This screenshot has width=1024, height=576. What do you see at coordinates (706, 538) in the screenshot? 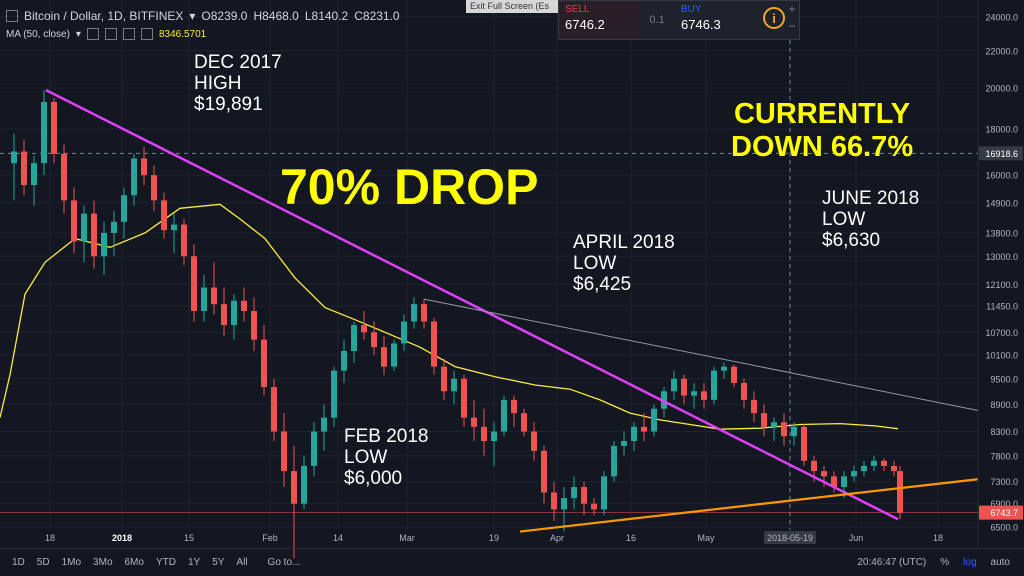
I see `time-tick-label: May` at bounding box center [706, 538].